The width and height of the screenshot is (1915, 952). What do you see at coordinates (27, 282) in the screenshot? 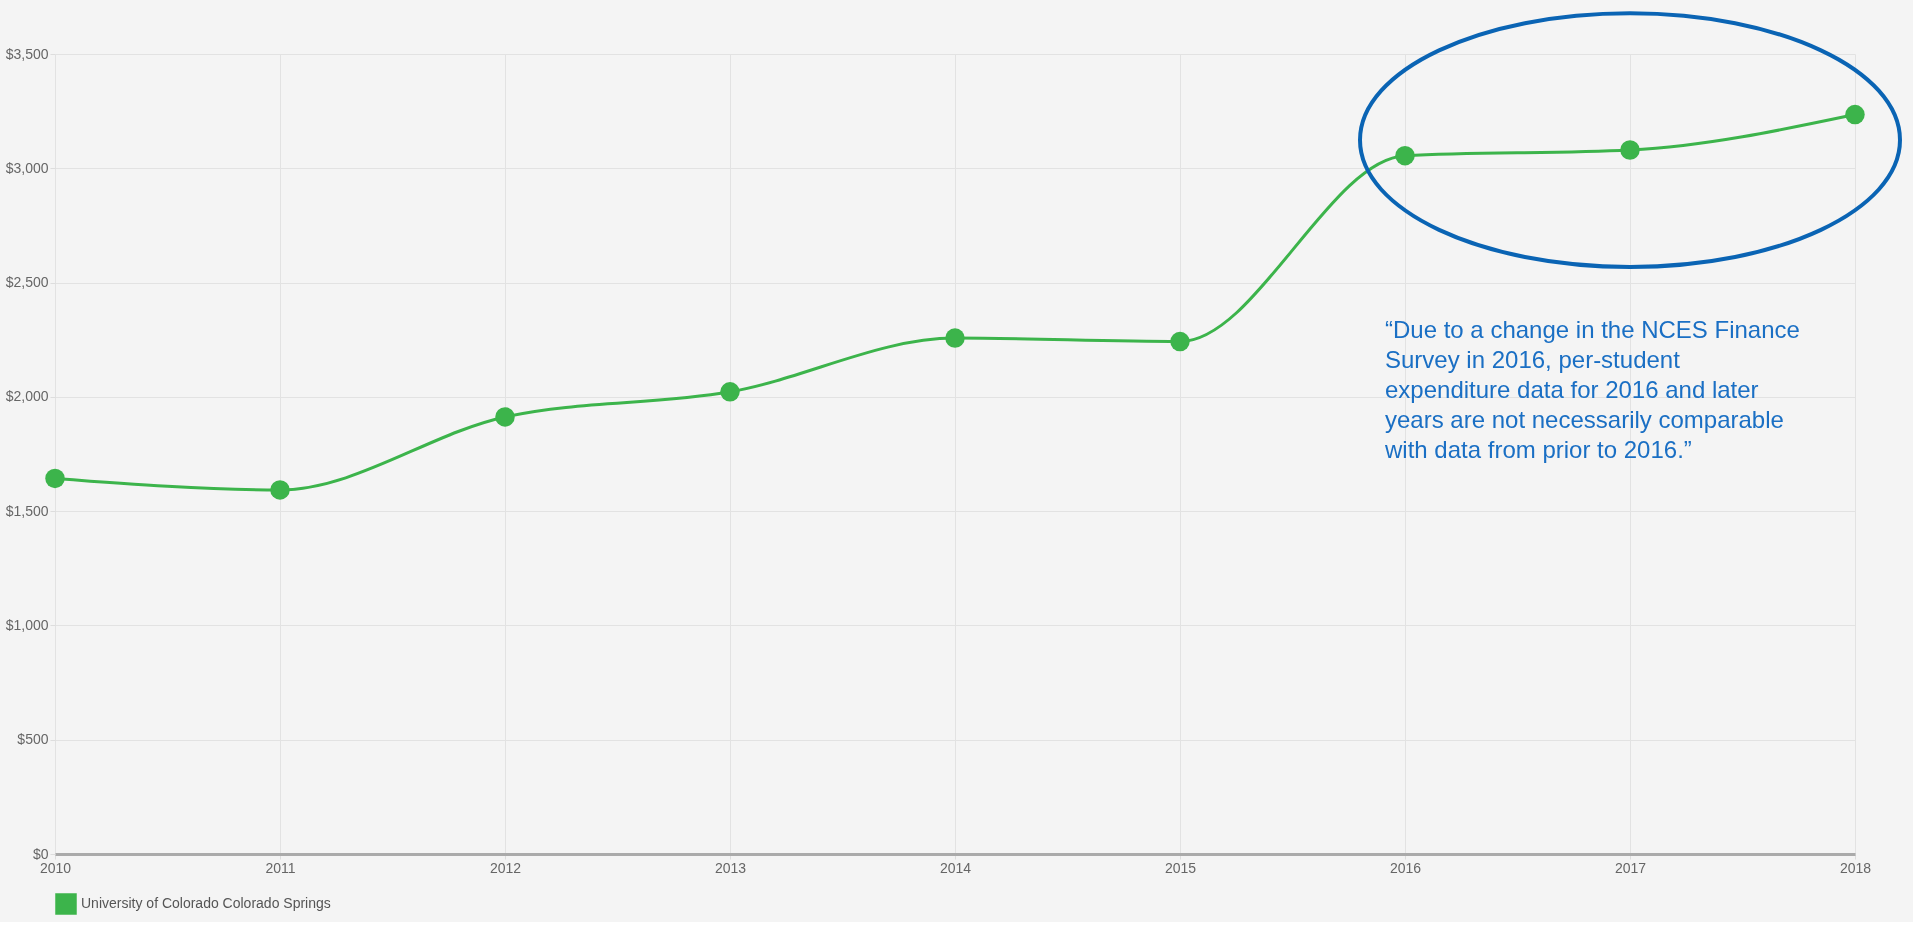
I see `y-tick-label: $2,500` at bounding box center [27, 282].